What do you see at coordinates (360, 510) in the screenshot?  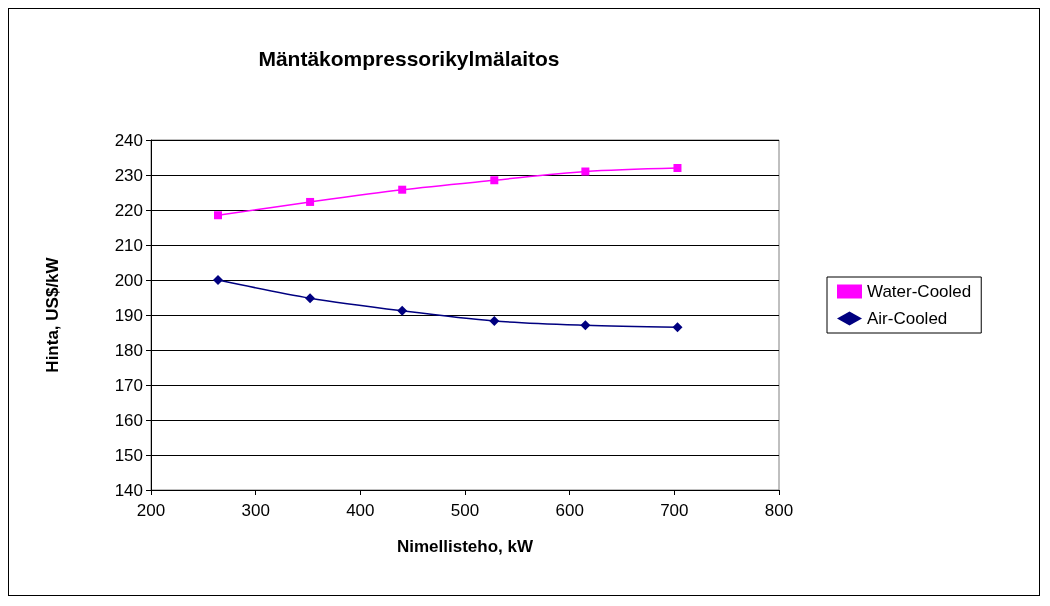 I see `x-tick-label: 400` at bounding box center [360, 510].